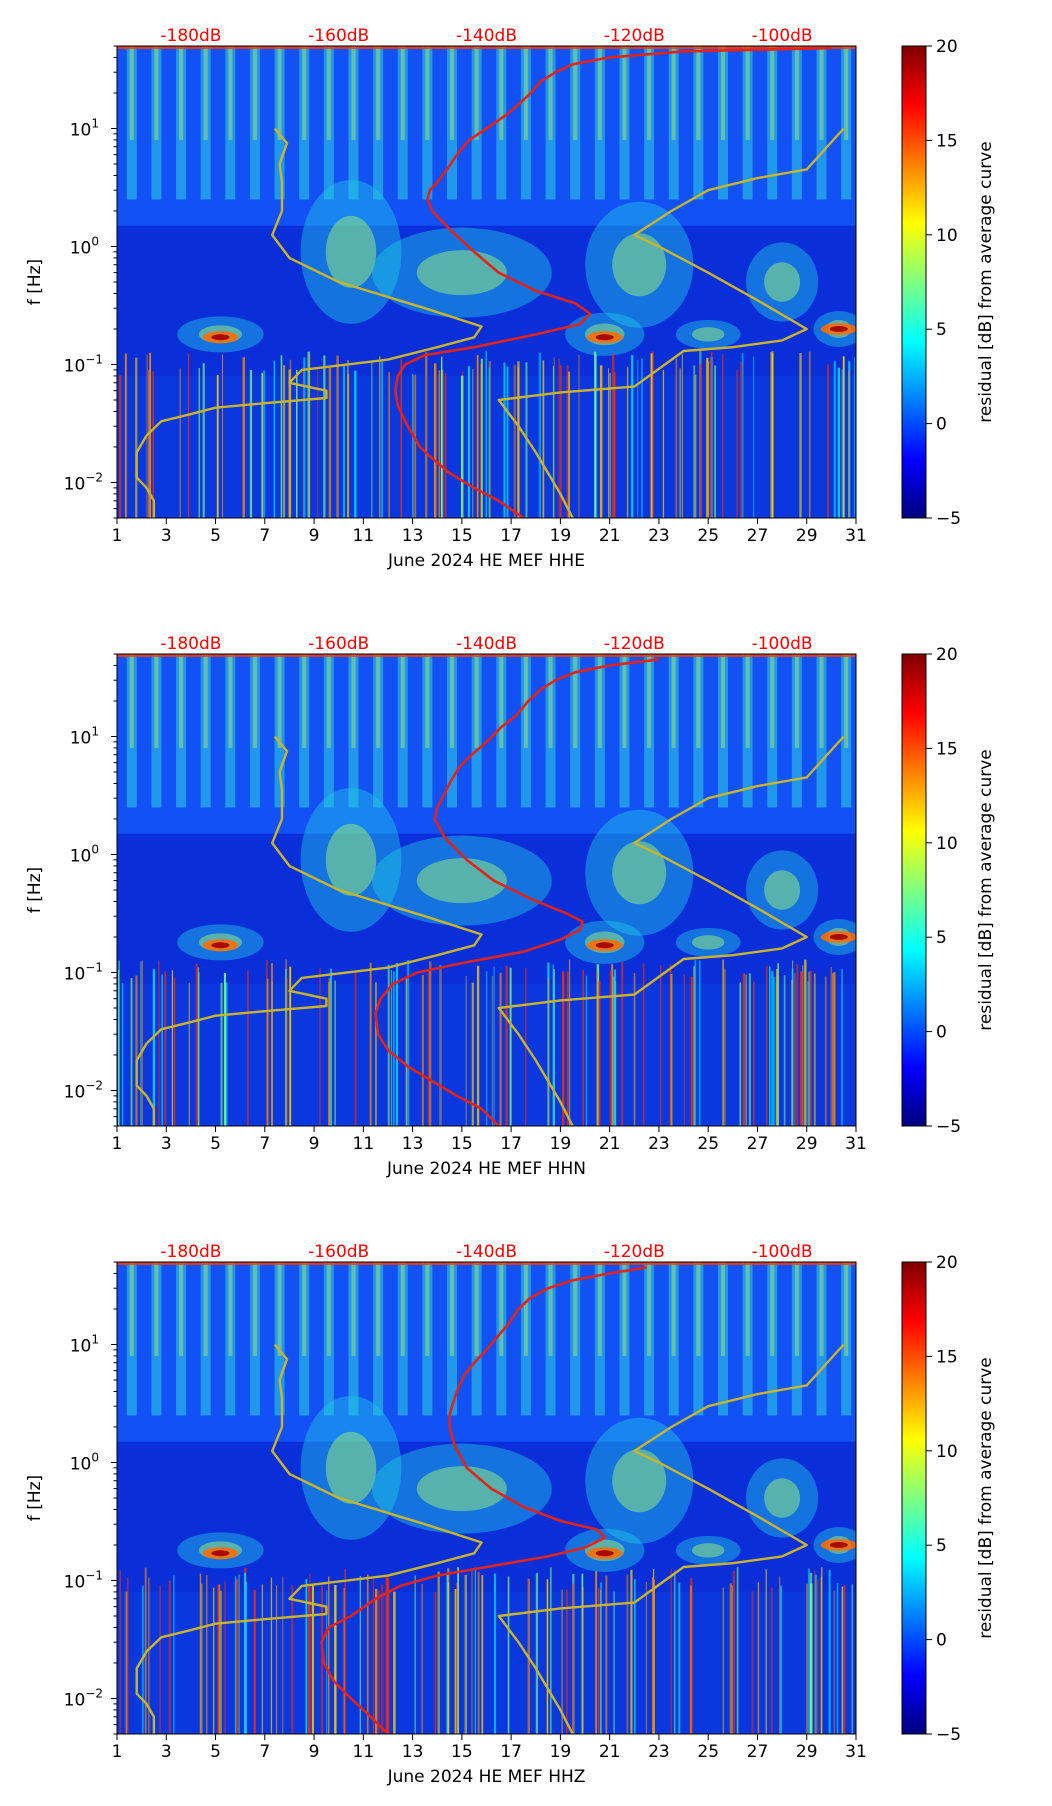 The image size is (1052, 1806). I want to click on colorbar-gradient, so click(914, 282).